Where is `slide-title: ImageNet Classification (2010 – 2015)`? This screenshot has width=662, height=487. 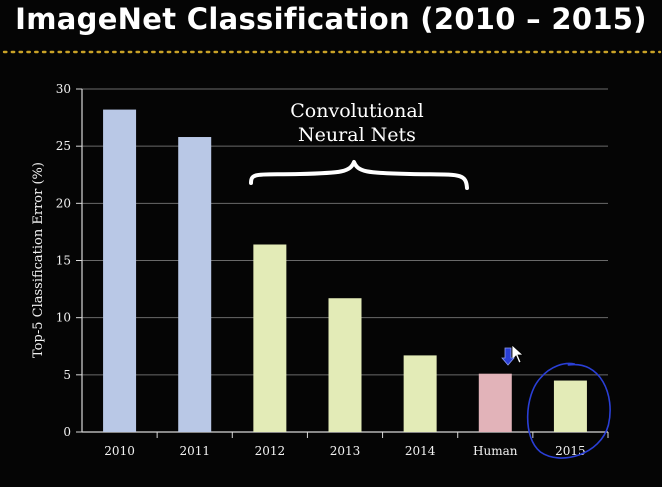
slide-title: ImageNet Classification (2010 – 2015) is located at coordinates (331, 19).